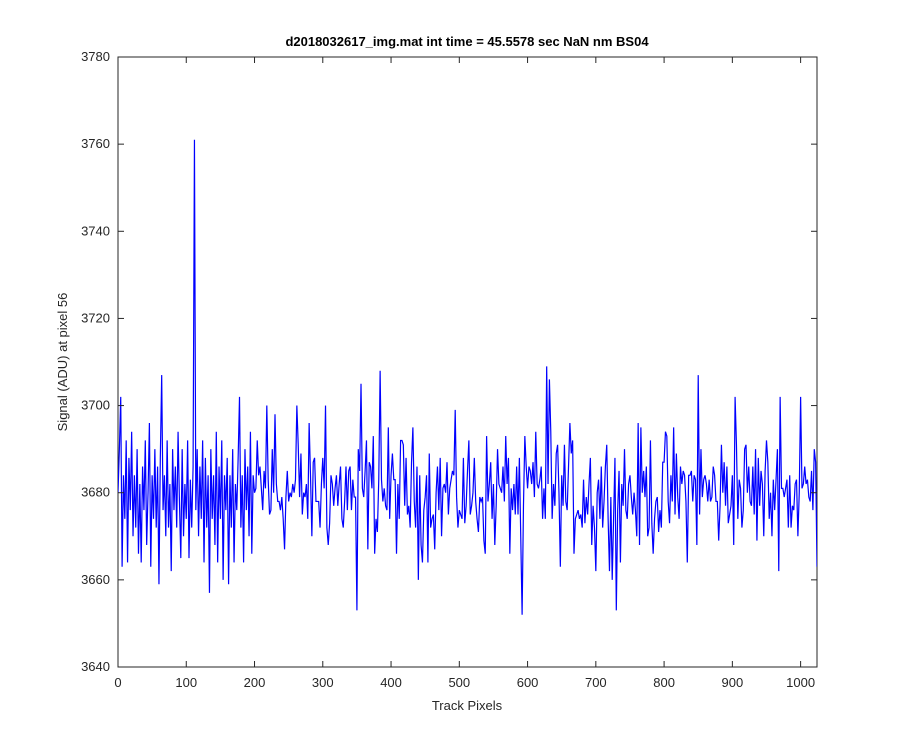 The image size is (900, 750). What do you see at coordinates (95, 666) in the screenshot?
I see `y-tick-label: 3640` at bounding box center [95, 666].